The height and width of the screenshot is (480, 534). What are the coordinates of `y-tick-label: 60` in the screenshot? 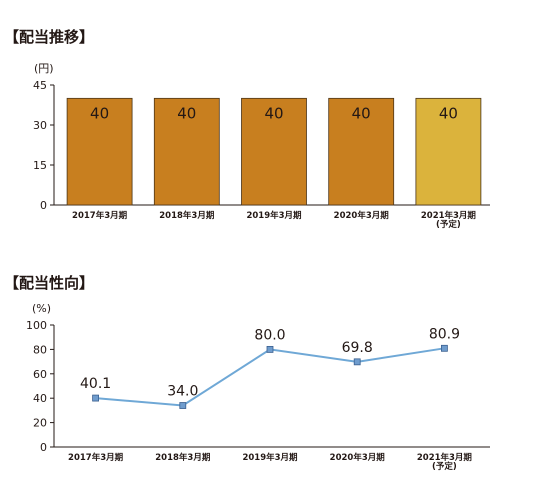 It's located at (40, 374).